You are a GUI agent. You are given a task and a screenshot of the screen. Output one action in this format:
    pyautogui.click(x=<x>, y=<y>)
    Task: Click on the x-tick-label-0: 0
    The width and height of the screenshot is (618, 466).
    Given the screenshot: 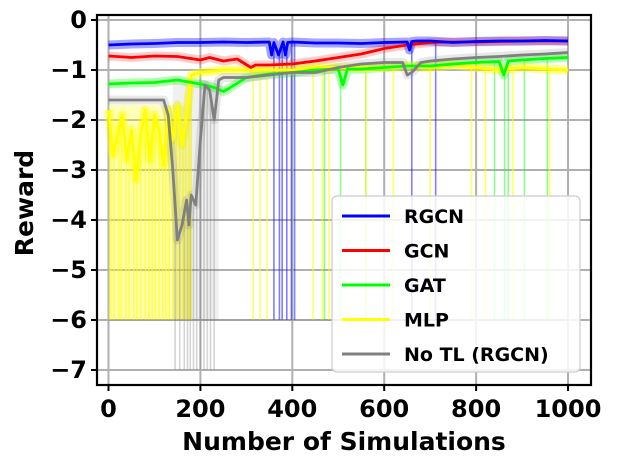 What is the action you would take?
    pyautogui.click(x=108, y=409)
    